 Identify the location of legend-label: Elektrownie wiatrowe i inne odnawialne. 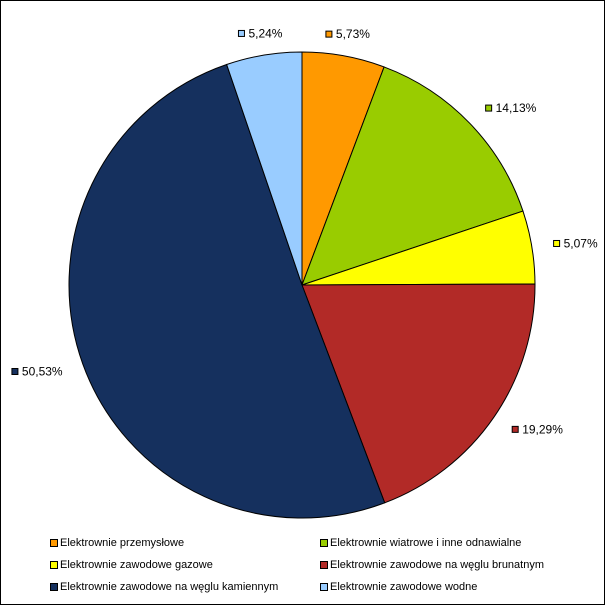
(426, 543).